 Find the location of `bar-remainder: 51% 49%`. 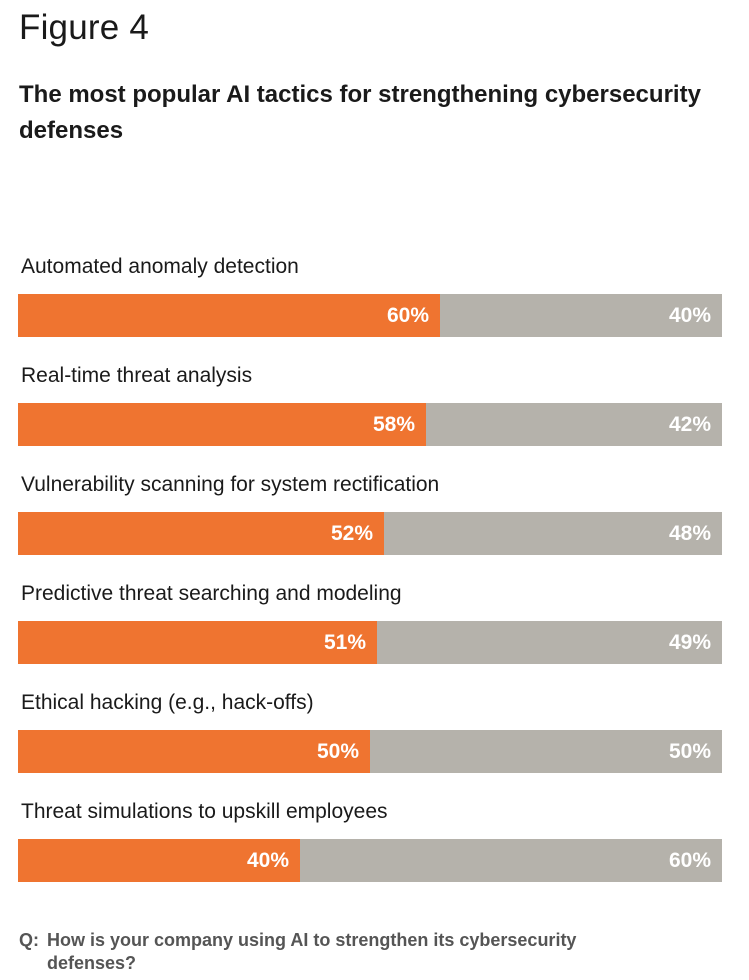

bar-remainder: 51% 49% is located at coordinates (370, 642).